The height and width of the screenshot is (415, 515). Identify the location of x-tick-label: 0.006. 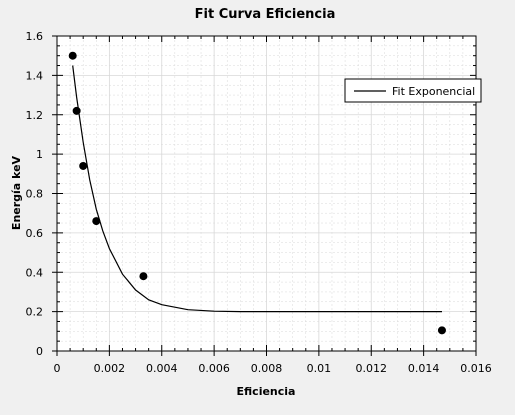
(214, 368).